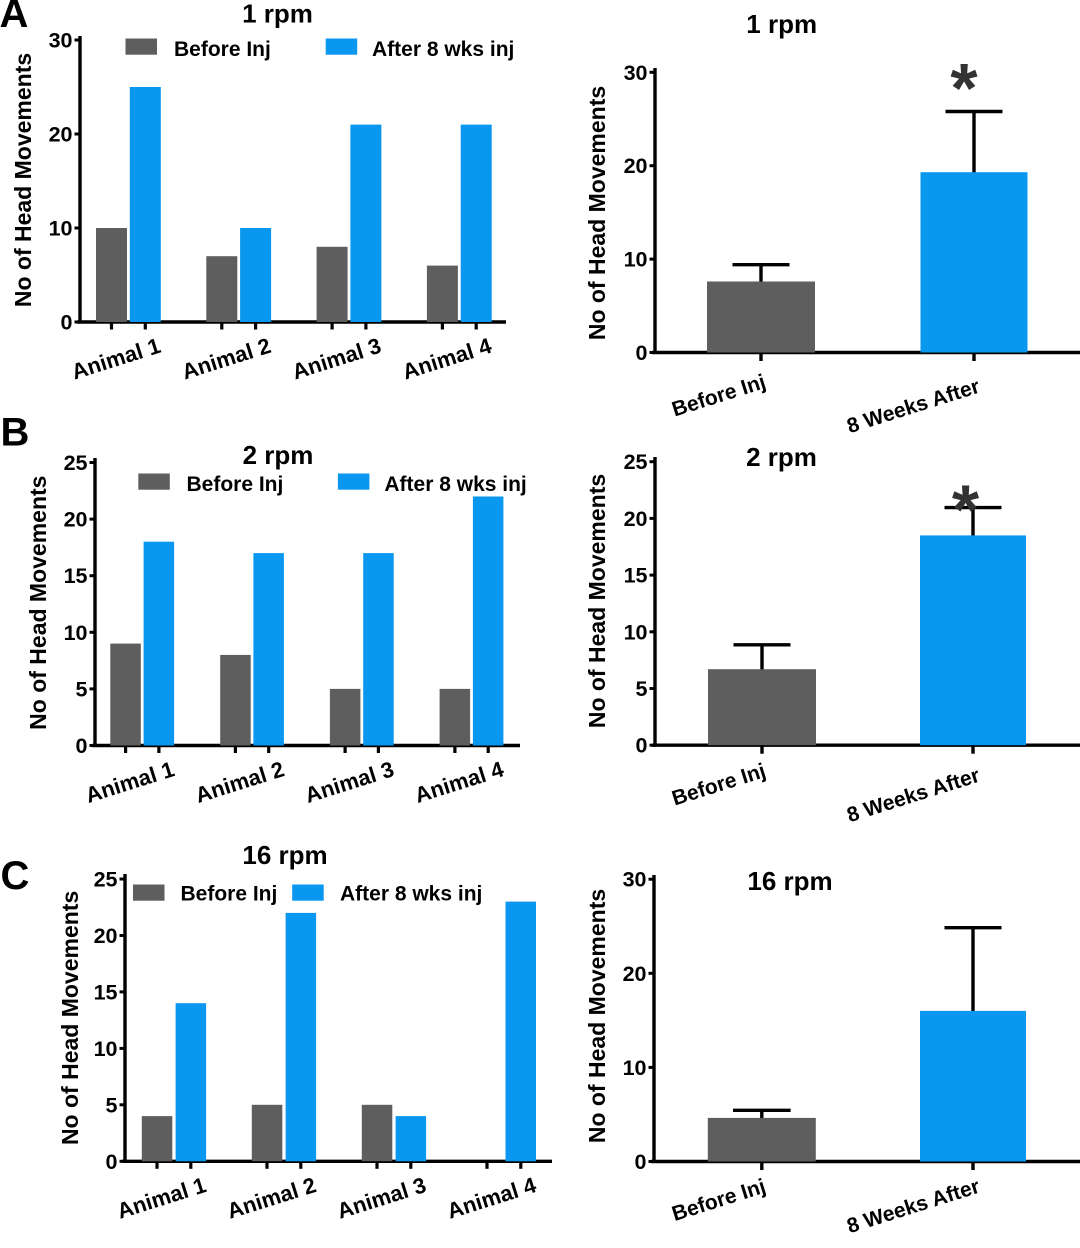  What do you see at coordinates (14, 18) in the screenshot?
I see `svg-text: A` at bounding box center [14, 18].